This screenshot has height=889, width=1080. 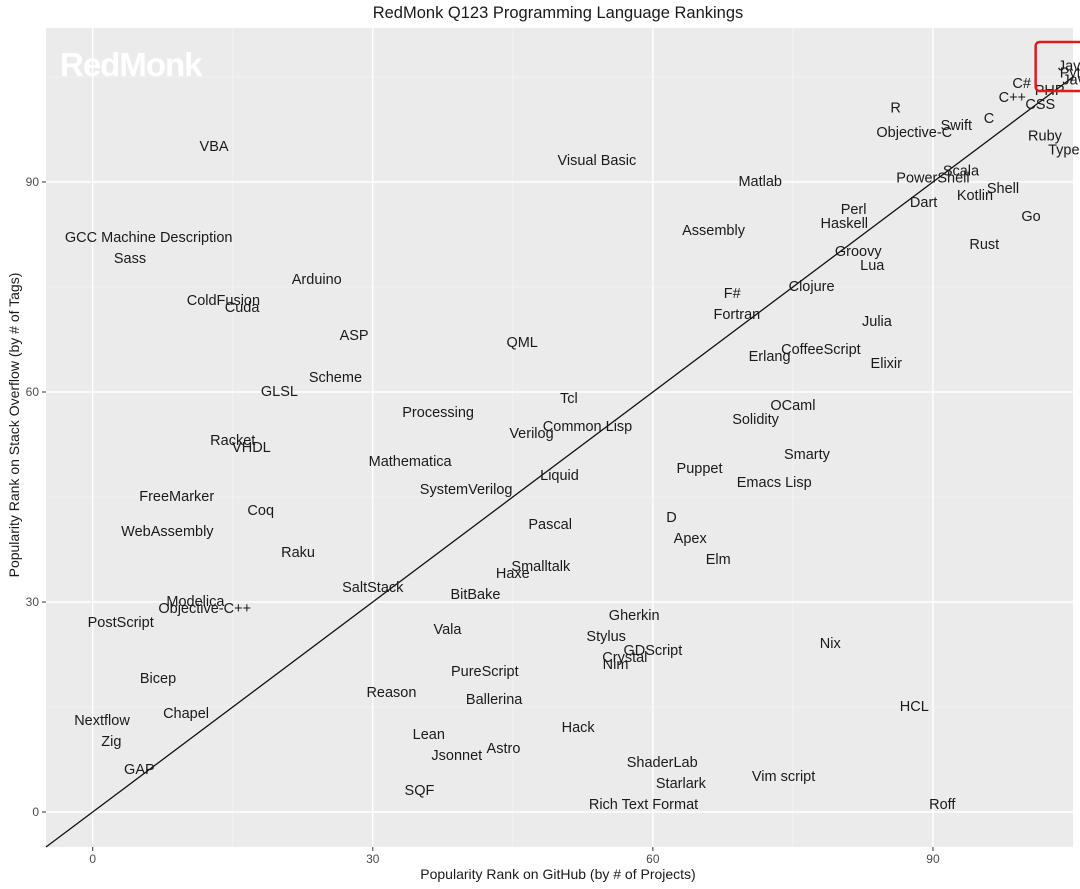 I want to click on language-label: CoffeeScript, so click(x=821, y=350).